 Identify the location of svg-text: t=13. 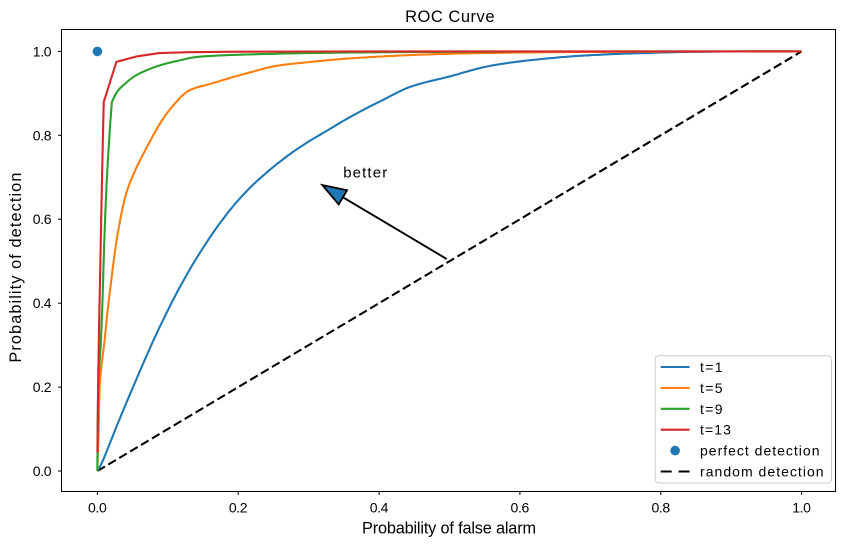
(715, 430).